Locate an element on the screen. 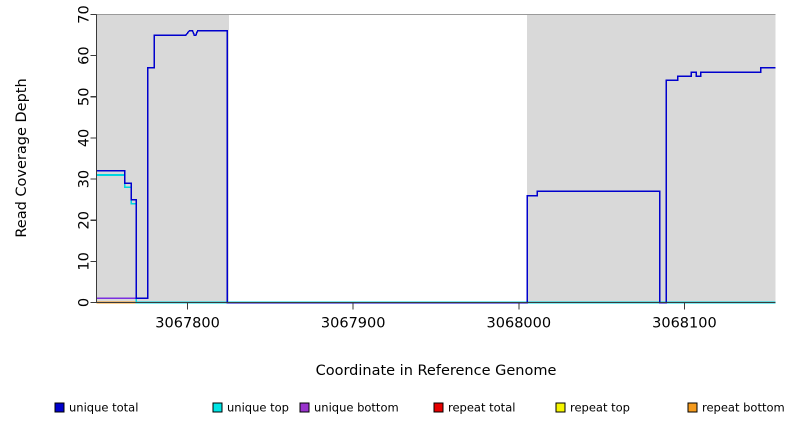 This screenshot has width=792, height=432. y-tick-label: 30 is located at coordinates (85, 179).